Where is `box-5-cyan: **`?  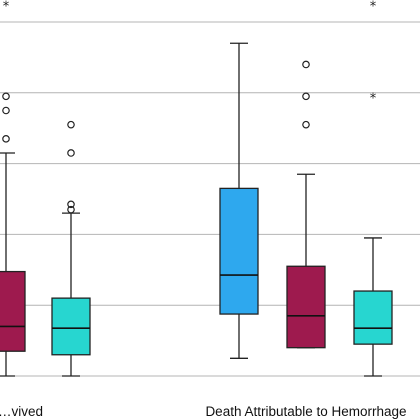
box-5-cyan: ** is located at coordinates (373, 188).